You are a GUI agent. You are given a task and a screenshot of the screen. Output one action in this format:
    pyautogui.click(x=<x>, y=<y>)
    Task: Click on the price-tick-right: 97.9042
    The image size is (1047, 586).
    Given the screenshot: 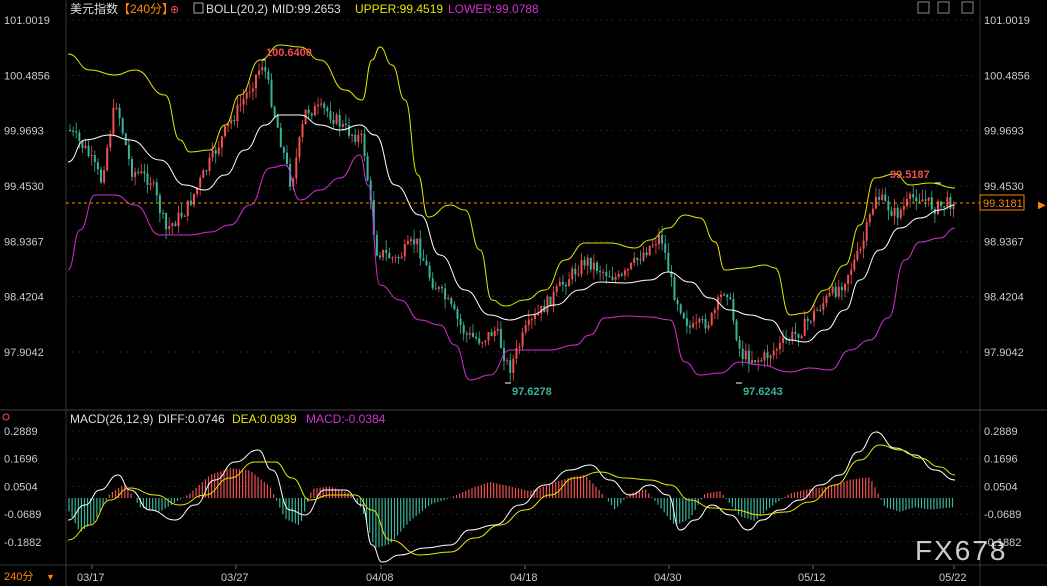 What is the action you would take?
    pyautogui.click(x=1004, y=353)
    